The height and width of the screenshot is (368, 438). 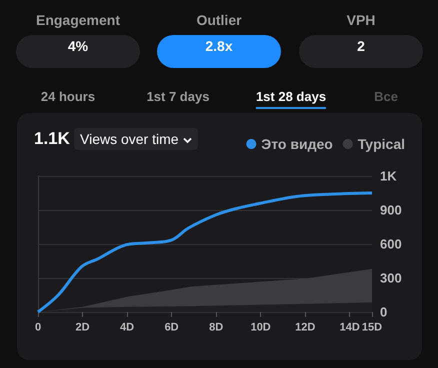 I want to click on x-tick-label: 15D, so click(x=372, y=328).